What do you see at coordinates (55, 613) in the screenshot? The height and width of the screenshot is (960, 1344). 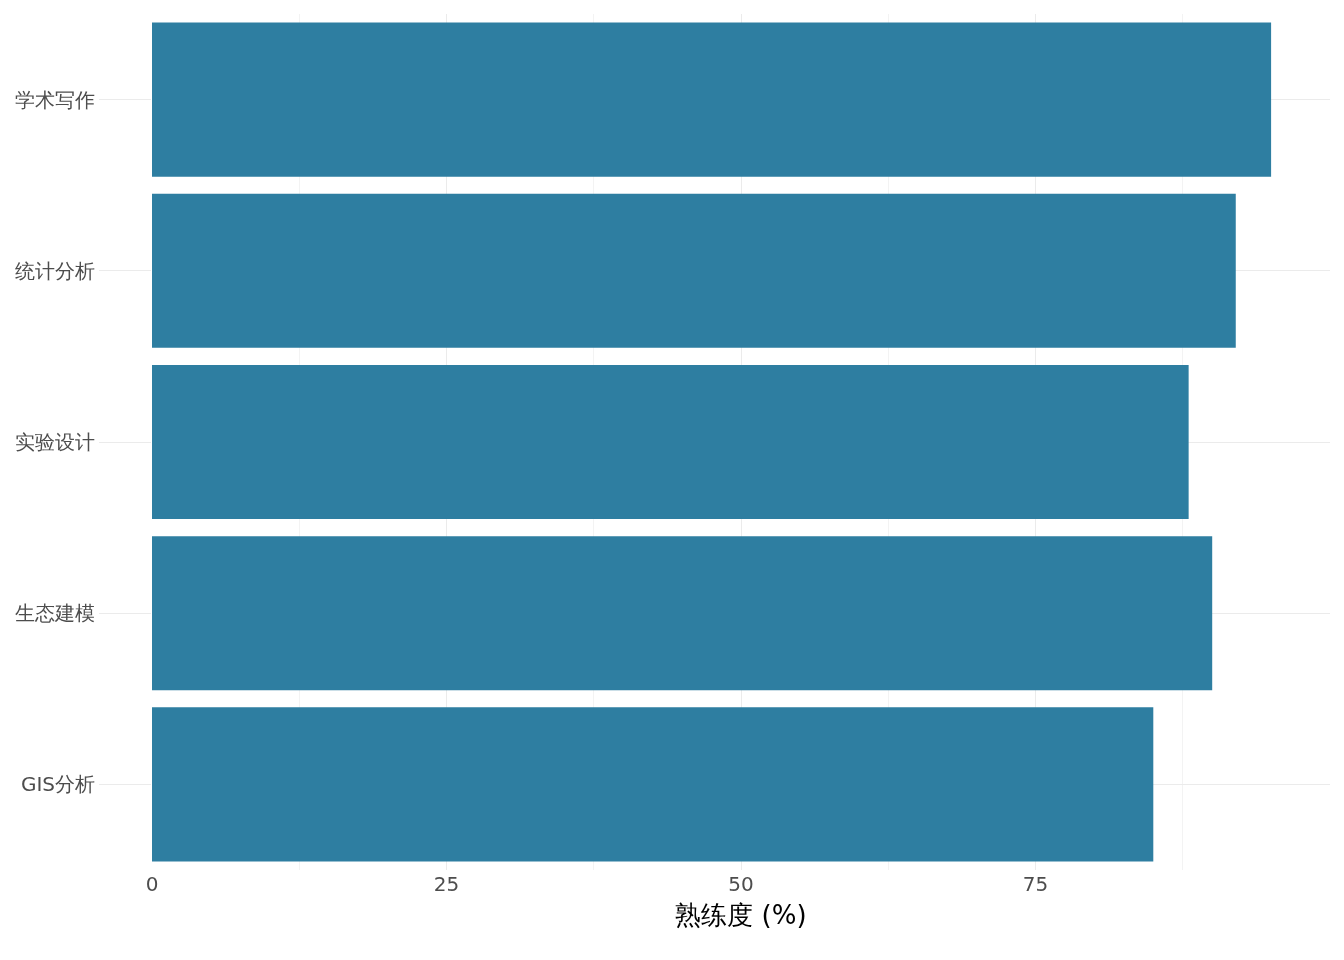 I see `y-tick-label: 生态建模` at bounding box center [55, 613].